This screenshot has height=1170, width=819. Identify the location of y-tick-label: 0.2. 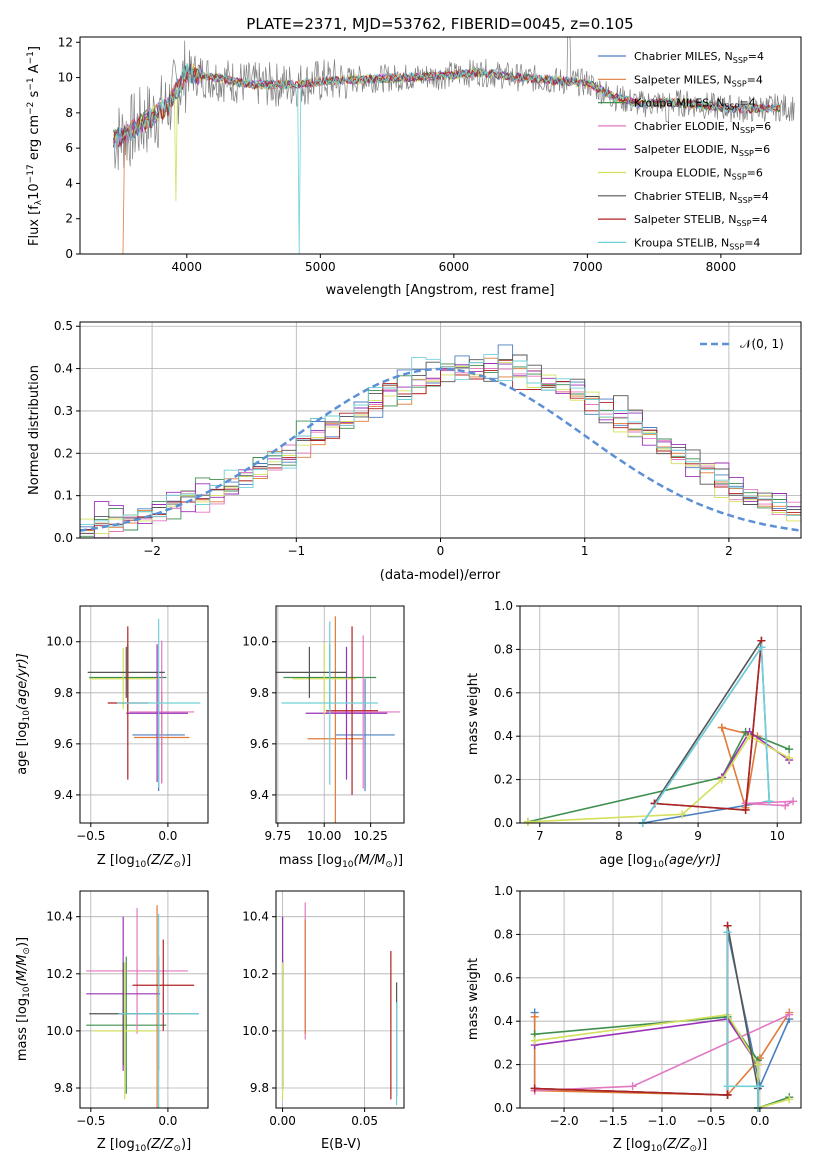
(503, 1065).